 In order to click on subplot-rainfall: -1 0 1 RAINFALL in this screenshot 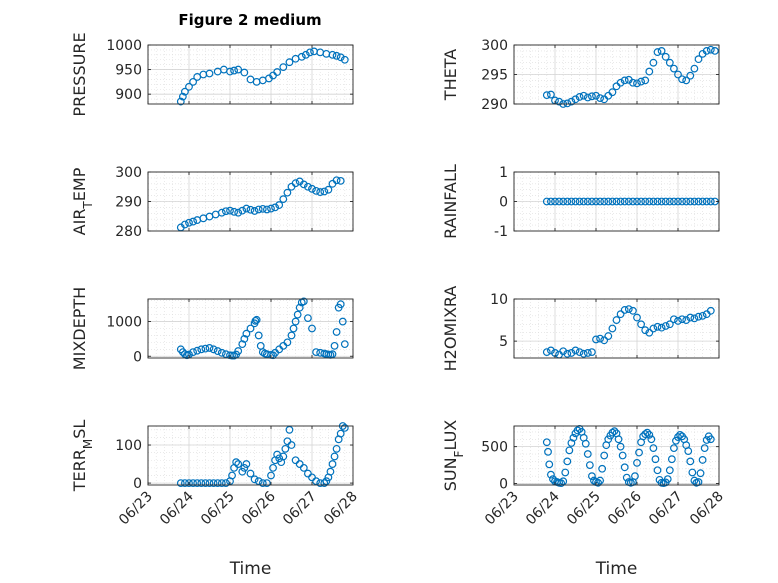, I will do `click(580, 202)`.